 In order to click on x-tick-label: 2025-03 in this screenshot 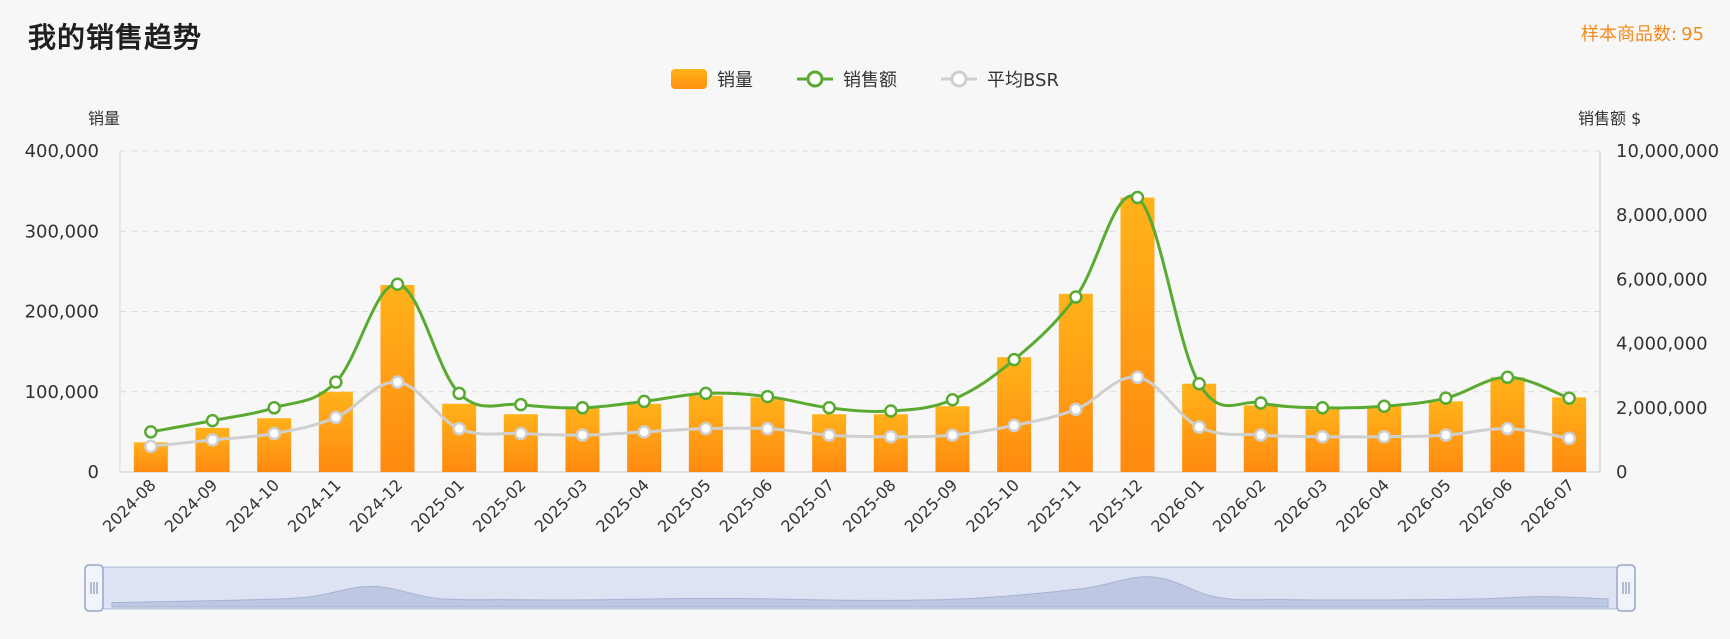, I will do `click(561, 505)`.